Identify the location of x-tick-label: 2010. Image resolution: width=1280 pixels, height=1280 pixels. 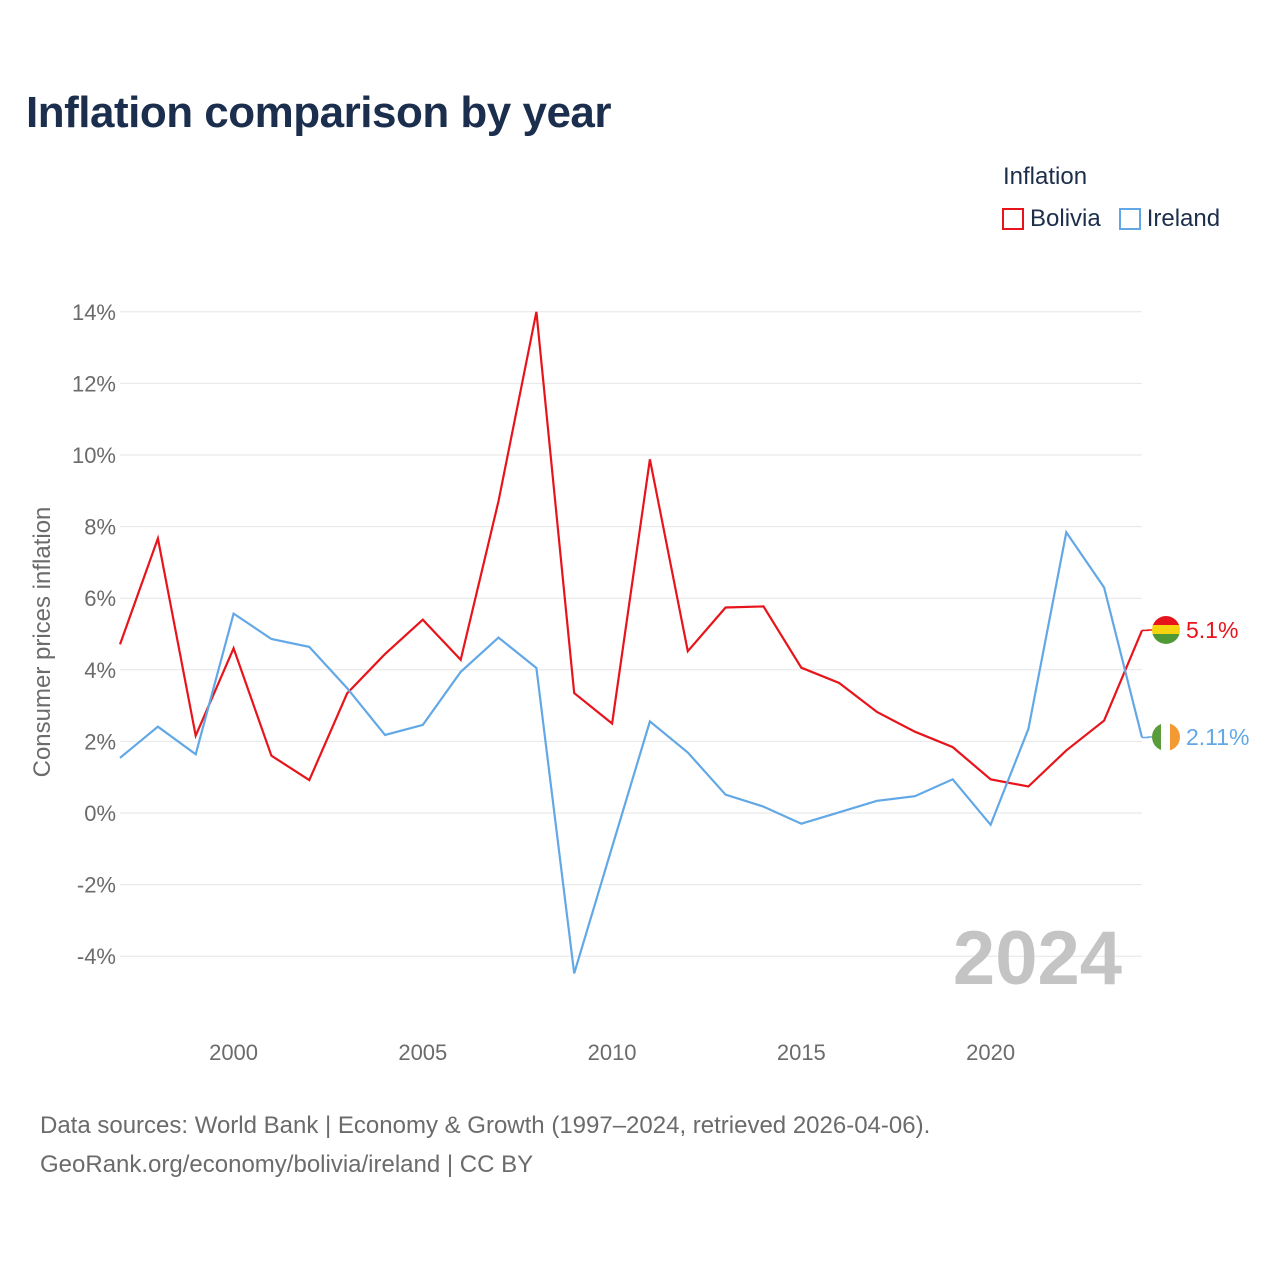
(612, 1052).